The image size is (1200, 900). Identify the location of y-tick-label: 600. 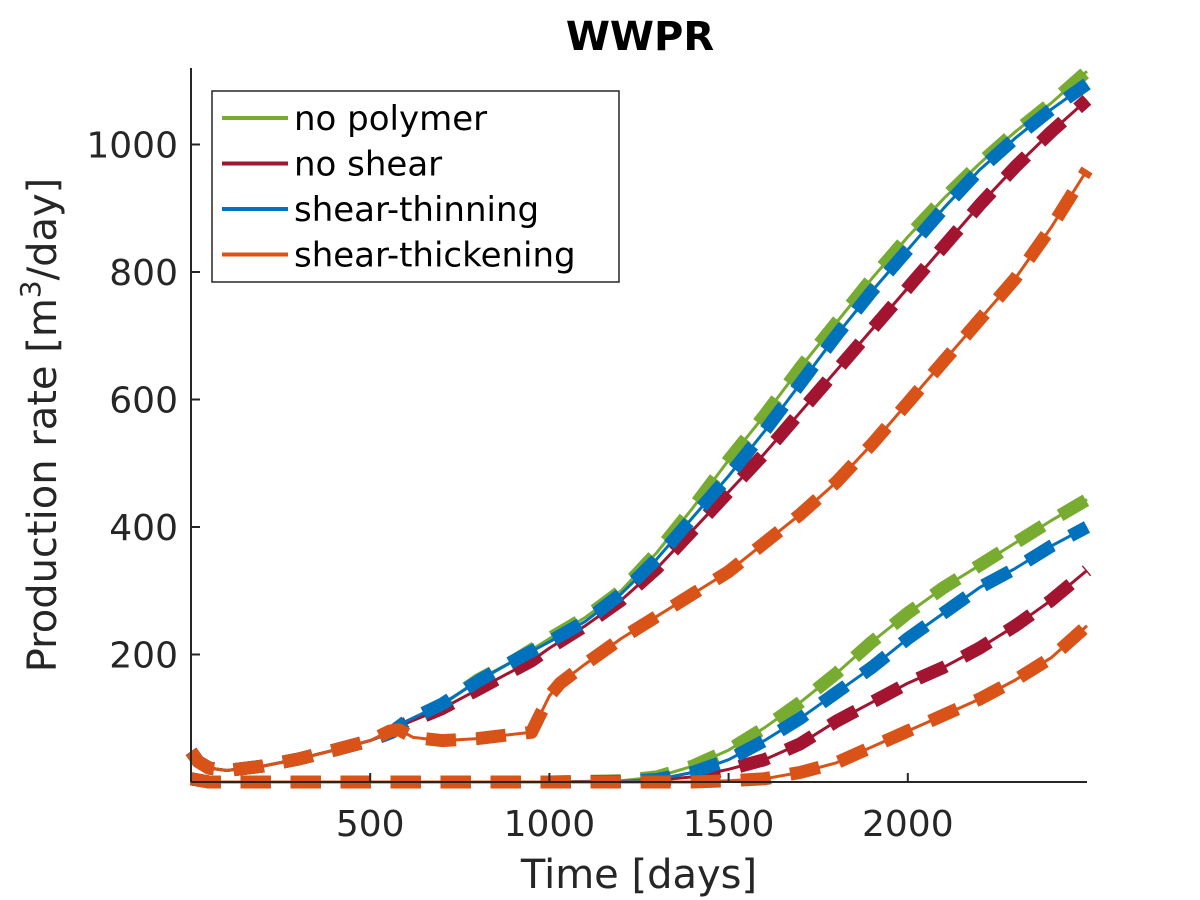
(143, 401).